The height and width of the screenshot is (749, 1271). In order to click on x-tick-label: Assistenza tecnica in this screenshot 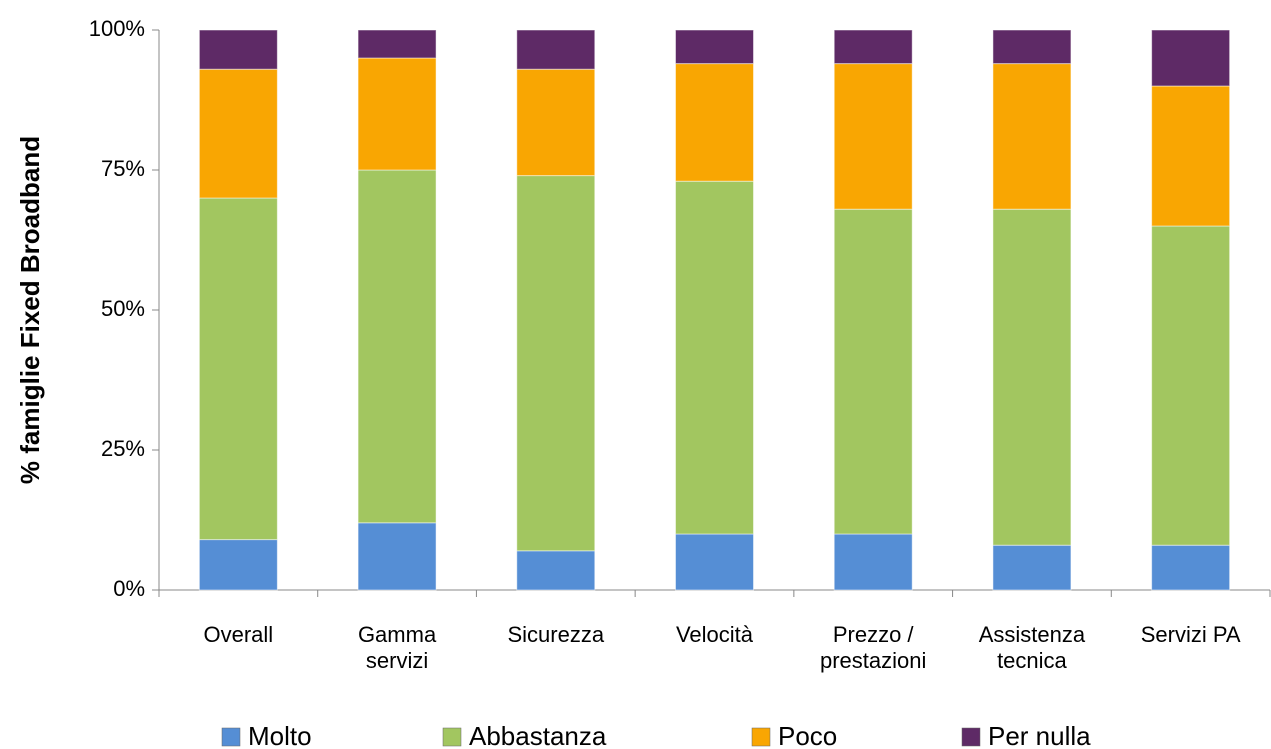, I will do `click(1032, 647)`.